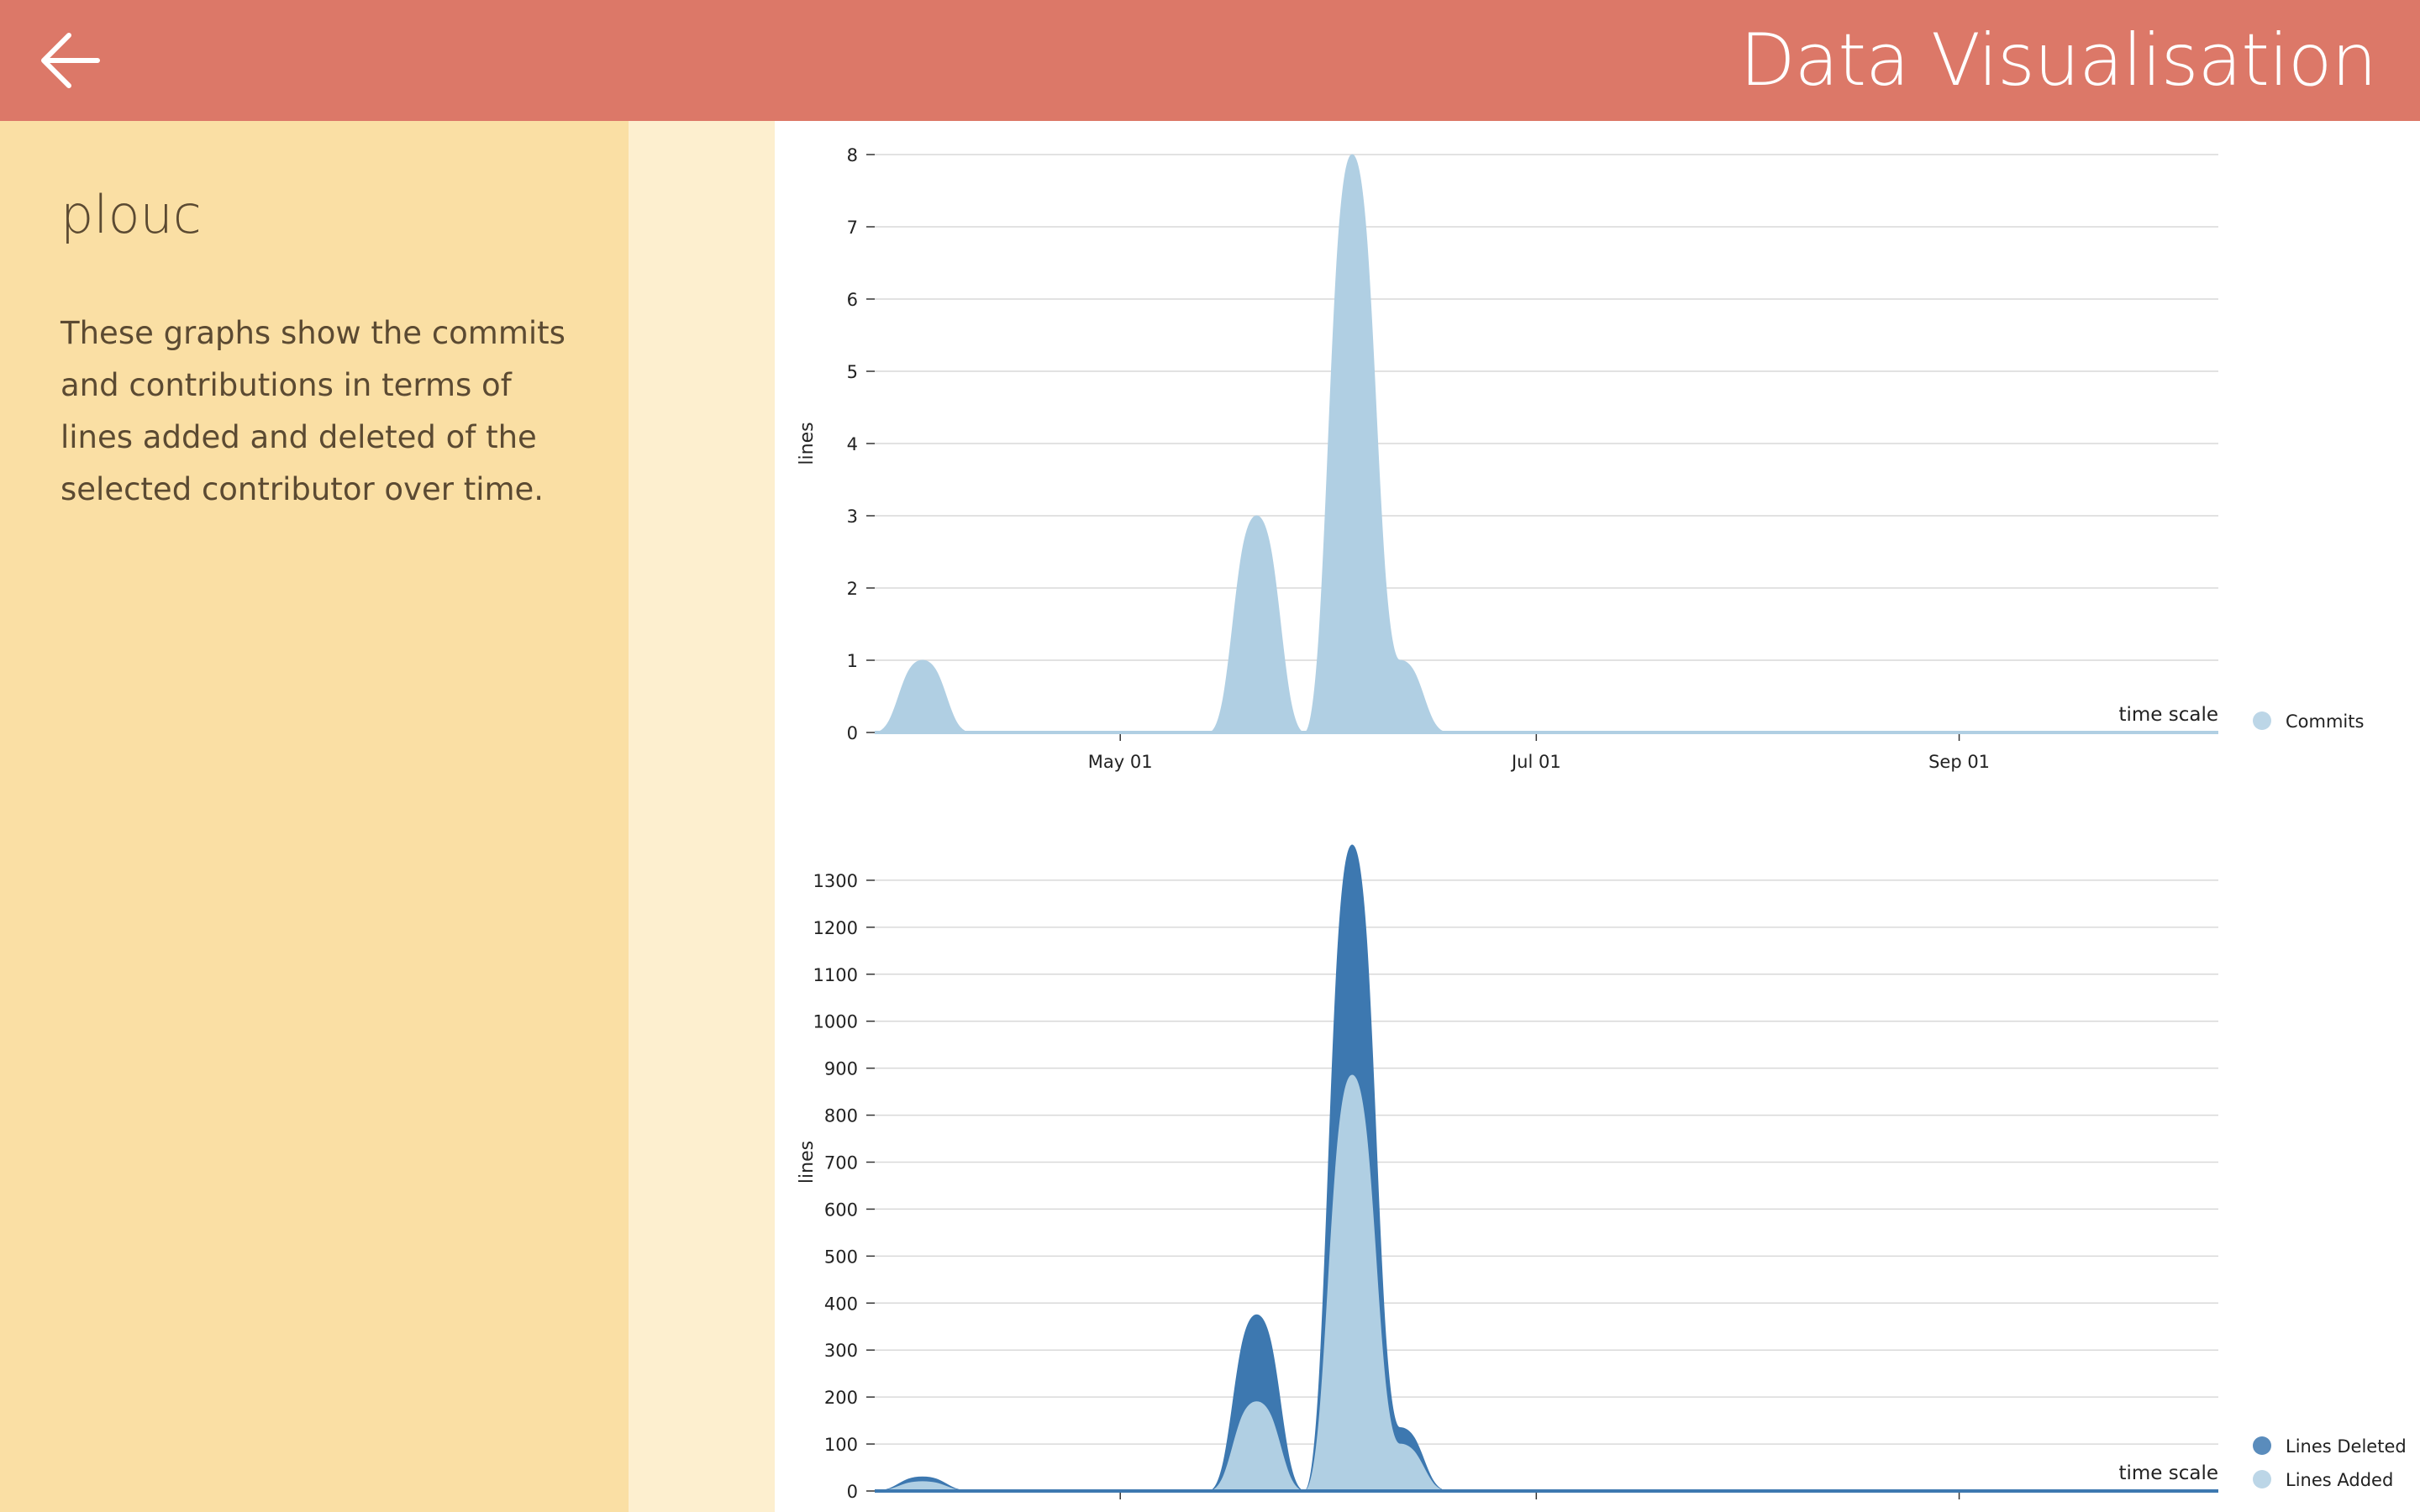 This screenshot has width=2420, height=1512. What do you see at coordinates (835, 975) in the screenshot?
I see `y-tick-label: 1100` at bounding box center [835, 975].